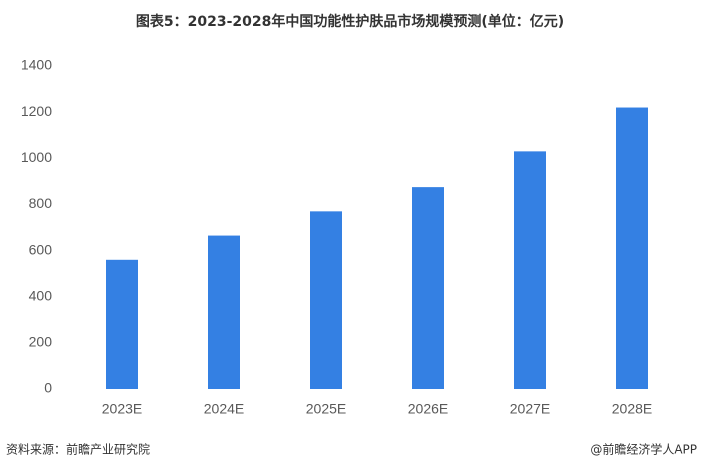 This screenshot has width=701, height=470. I want to click on x-tick-label: 2027E, so click(530, 409).